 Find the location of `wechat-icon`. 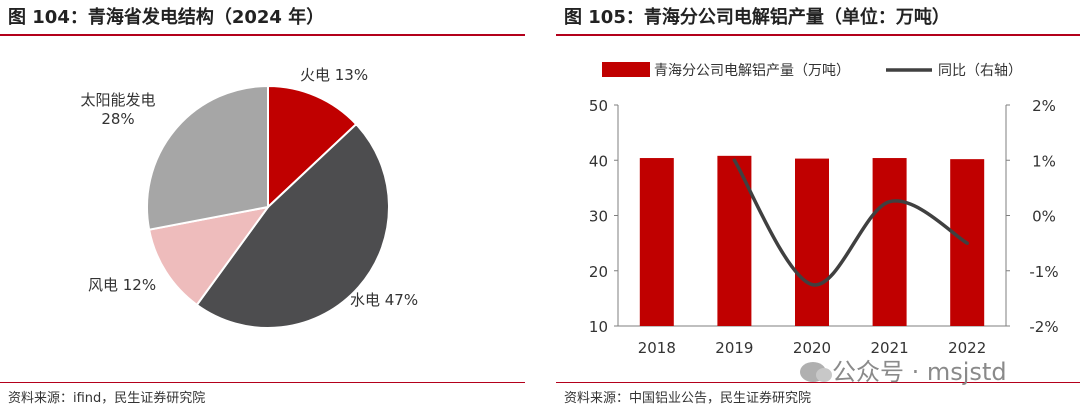

wechat-icon is located at coordinates (816, 372).